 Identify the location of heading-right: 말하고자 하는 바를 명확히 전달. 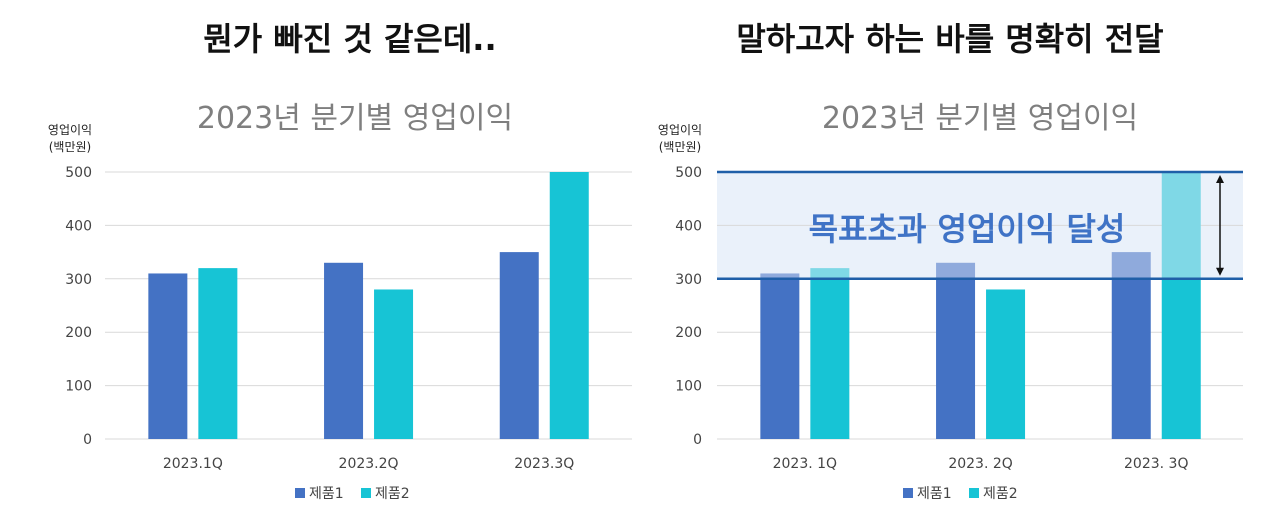
(950, 39).